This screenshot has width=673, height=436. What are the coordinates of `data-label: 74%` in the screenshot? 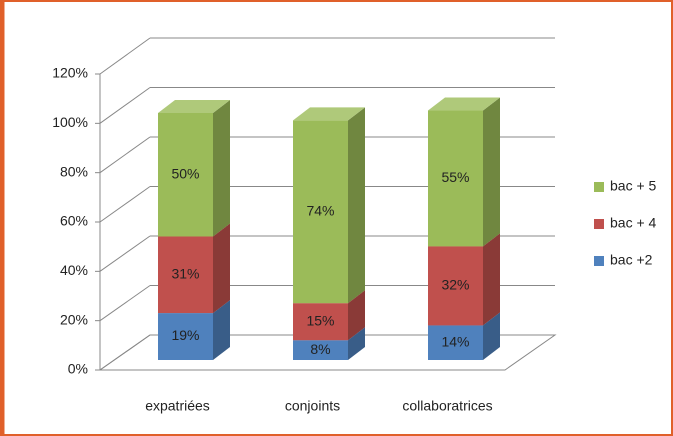 It's located at (320, 211).